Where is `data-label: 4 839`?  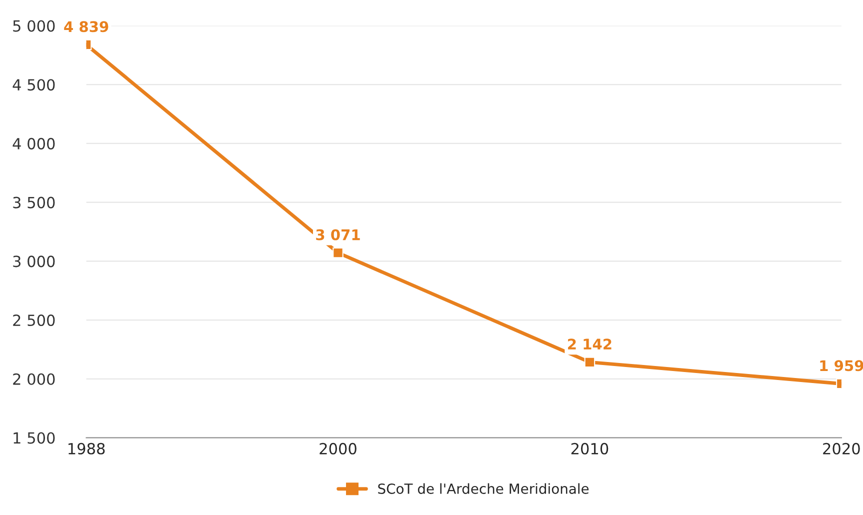
data-label: 4 839 is located at coordinates (86, 26).